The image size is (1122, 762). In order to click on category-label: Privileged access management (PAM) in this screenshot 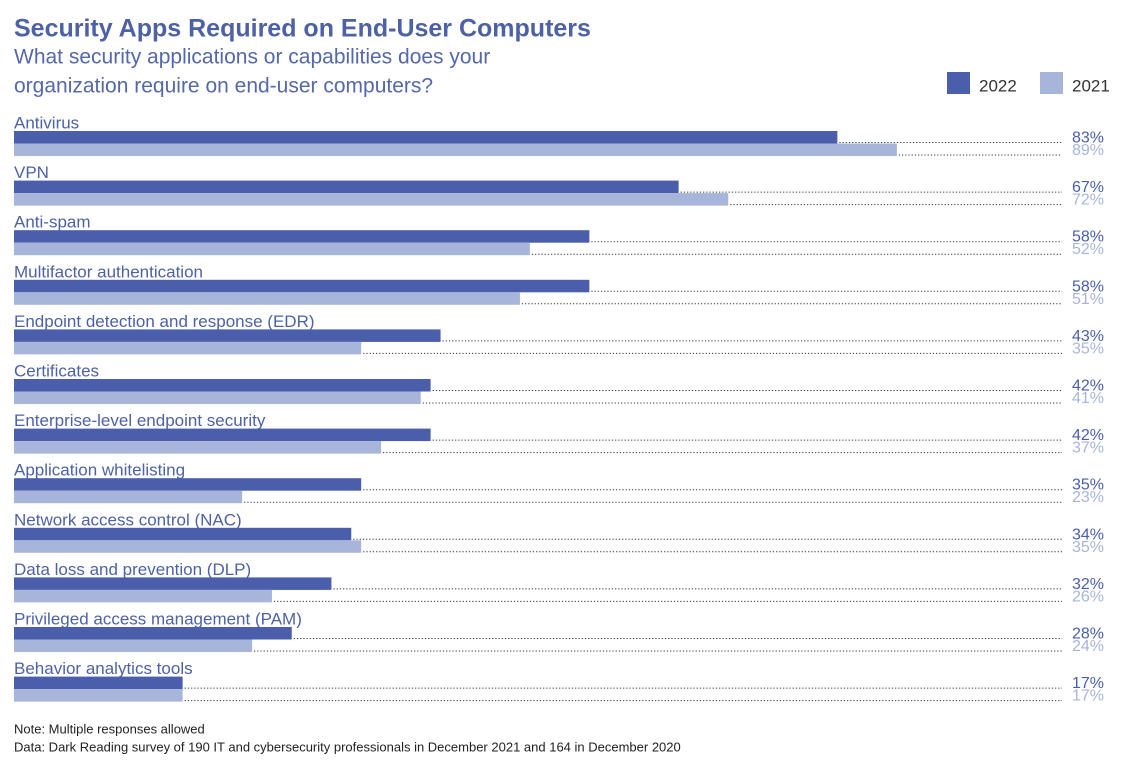, I will do `click(158, 618)`.